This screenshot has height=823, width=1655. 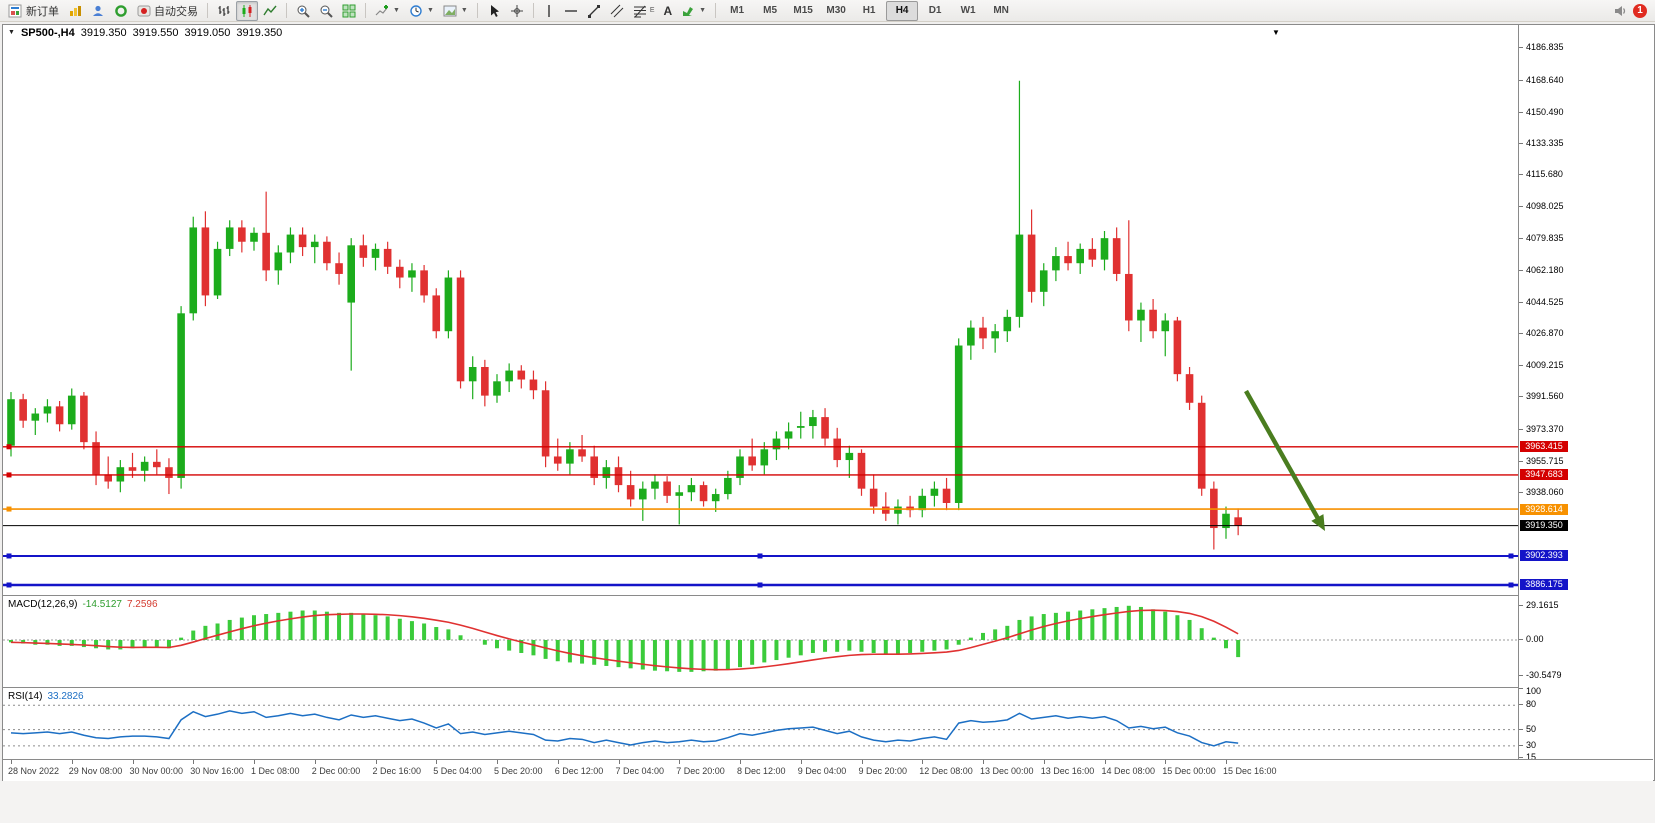 I want to click on chart-shift-icon: ▼, so click(x=1276, y=32).